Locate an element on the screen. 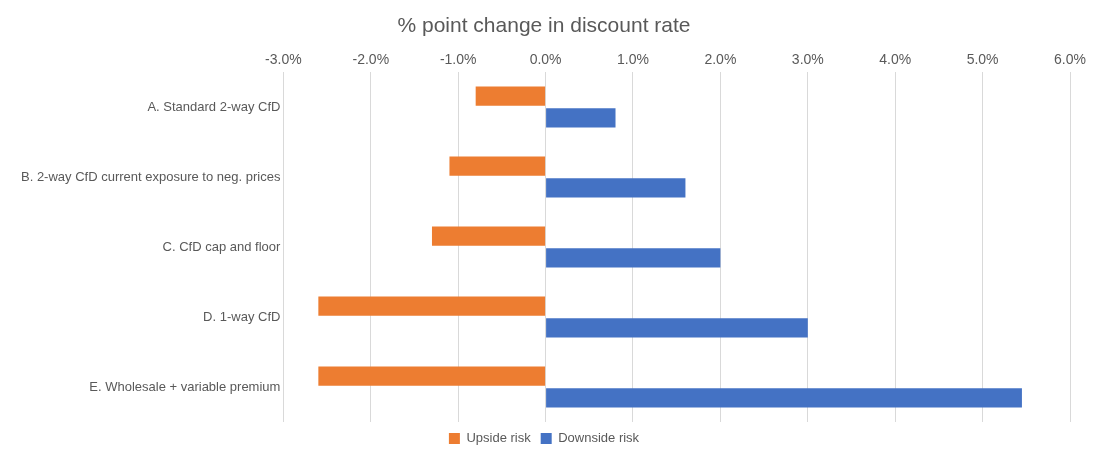  legend-label: Upside risk is located at coordinates (499, 438).